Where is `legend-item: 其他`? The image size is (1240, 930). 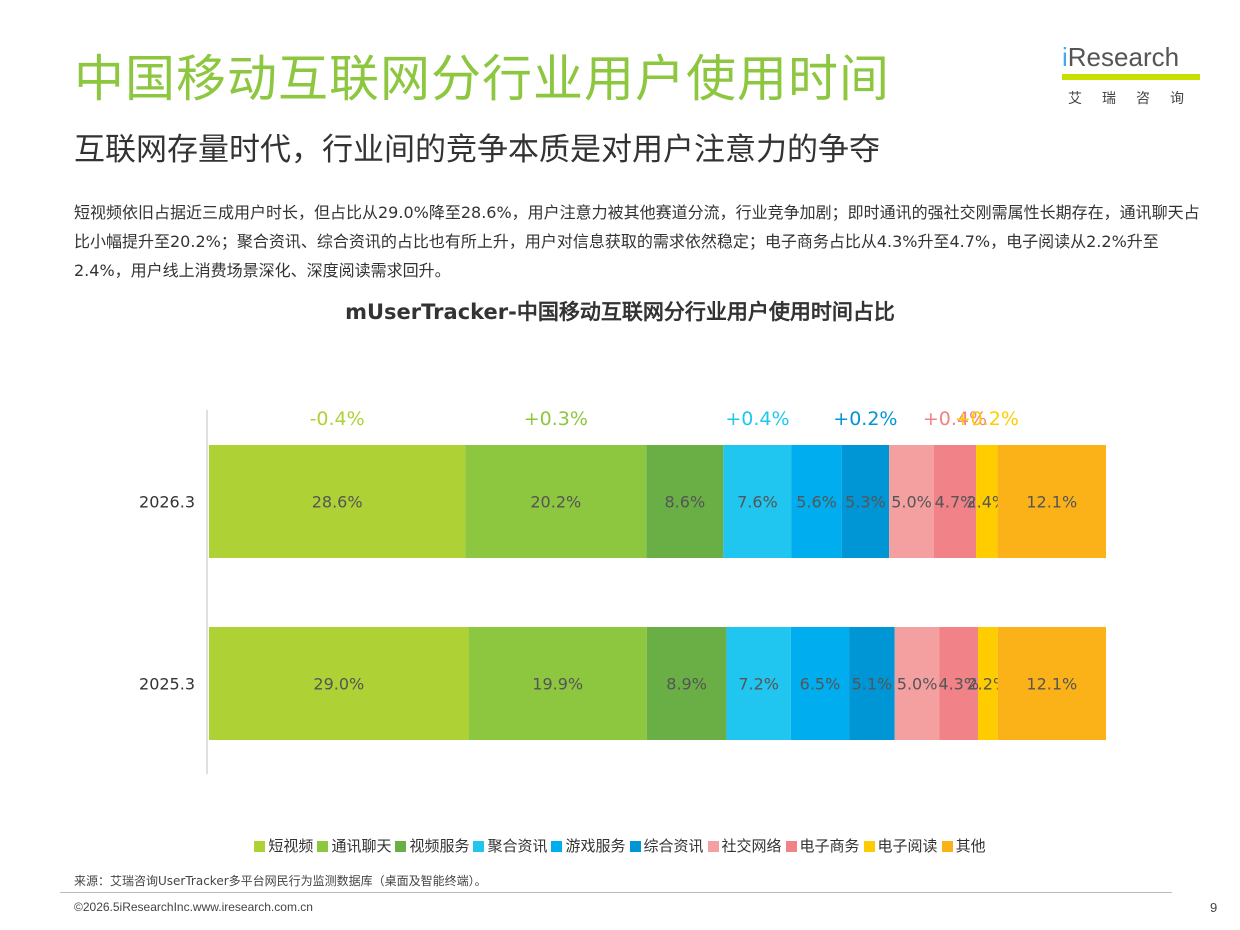 legend-item: 其他 is located at coordinates (963, 845).